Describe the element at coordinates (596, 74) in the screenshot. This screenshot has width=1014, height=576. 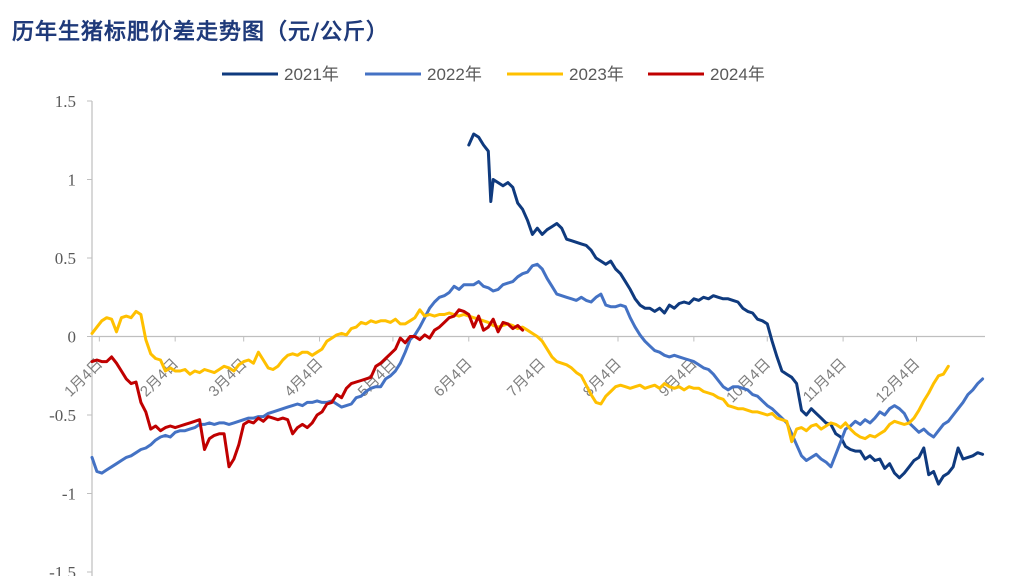
I see `legend-label: 2023年` at that location.